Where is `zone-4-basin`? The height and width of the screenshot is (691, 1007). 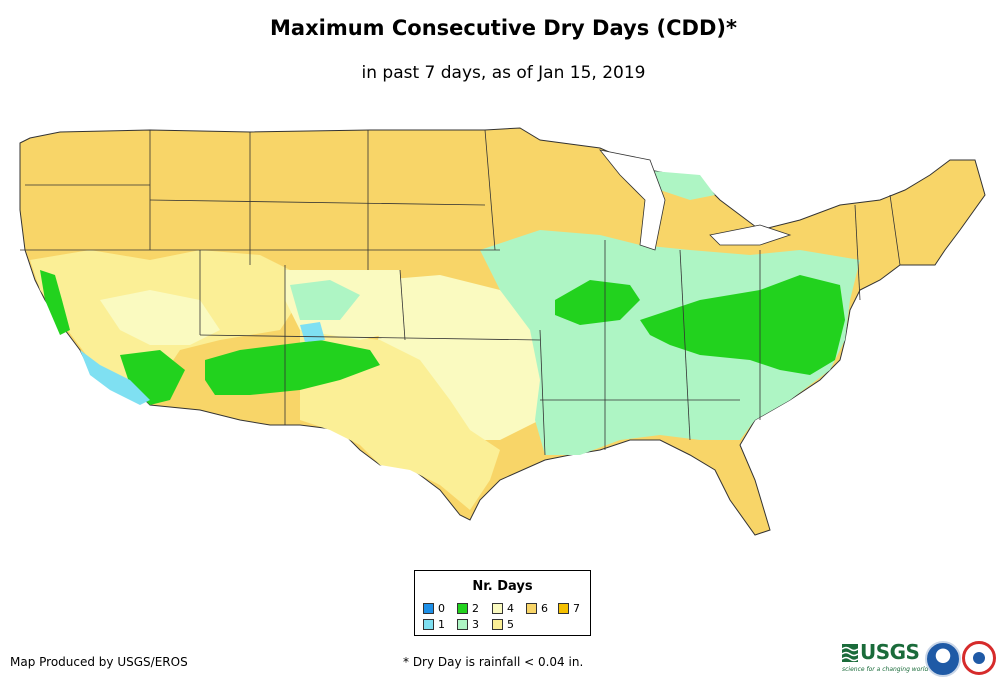 zone-4-basin is located at coordinates (160, 317).